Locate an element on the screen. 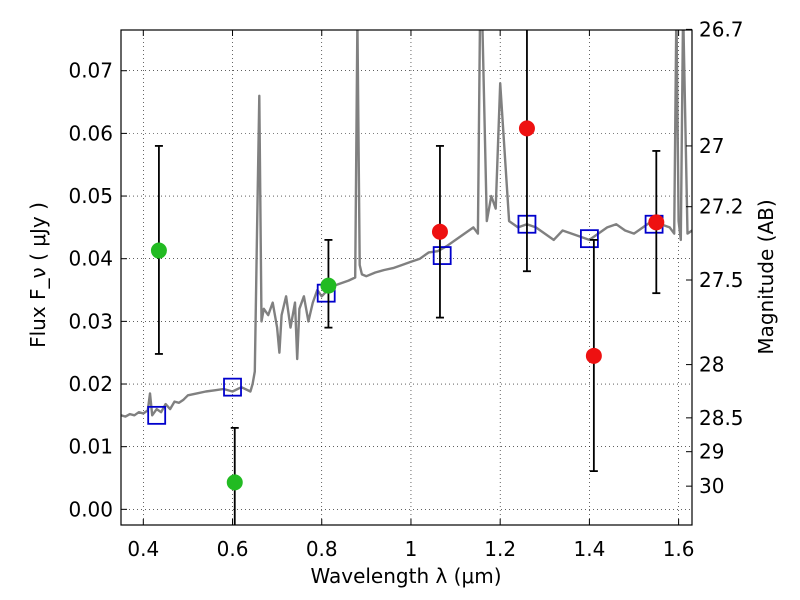  y-tick-label: 0.00 is located at coordinates (90, 509).